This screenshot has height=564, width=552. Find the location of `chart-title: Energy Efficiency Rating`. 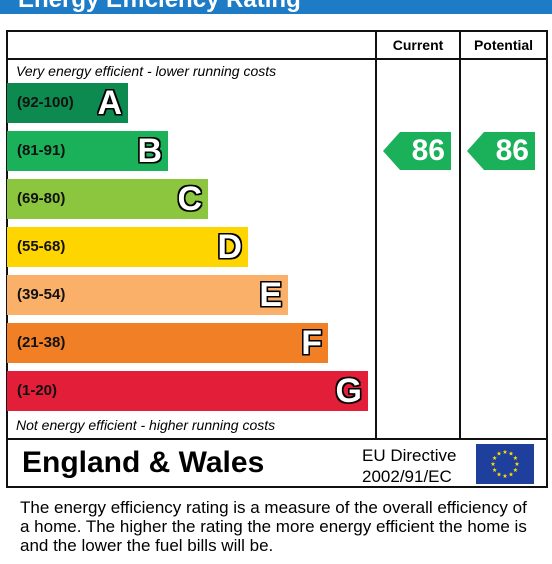

chart-title: Energy Efficiency Rating is located at coordinates (276, 7).